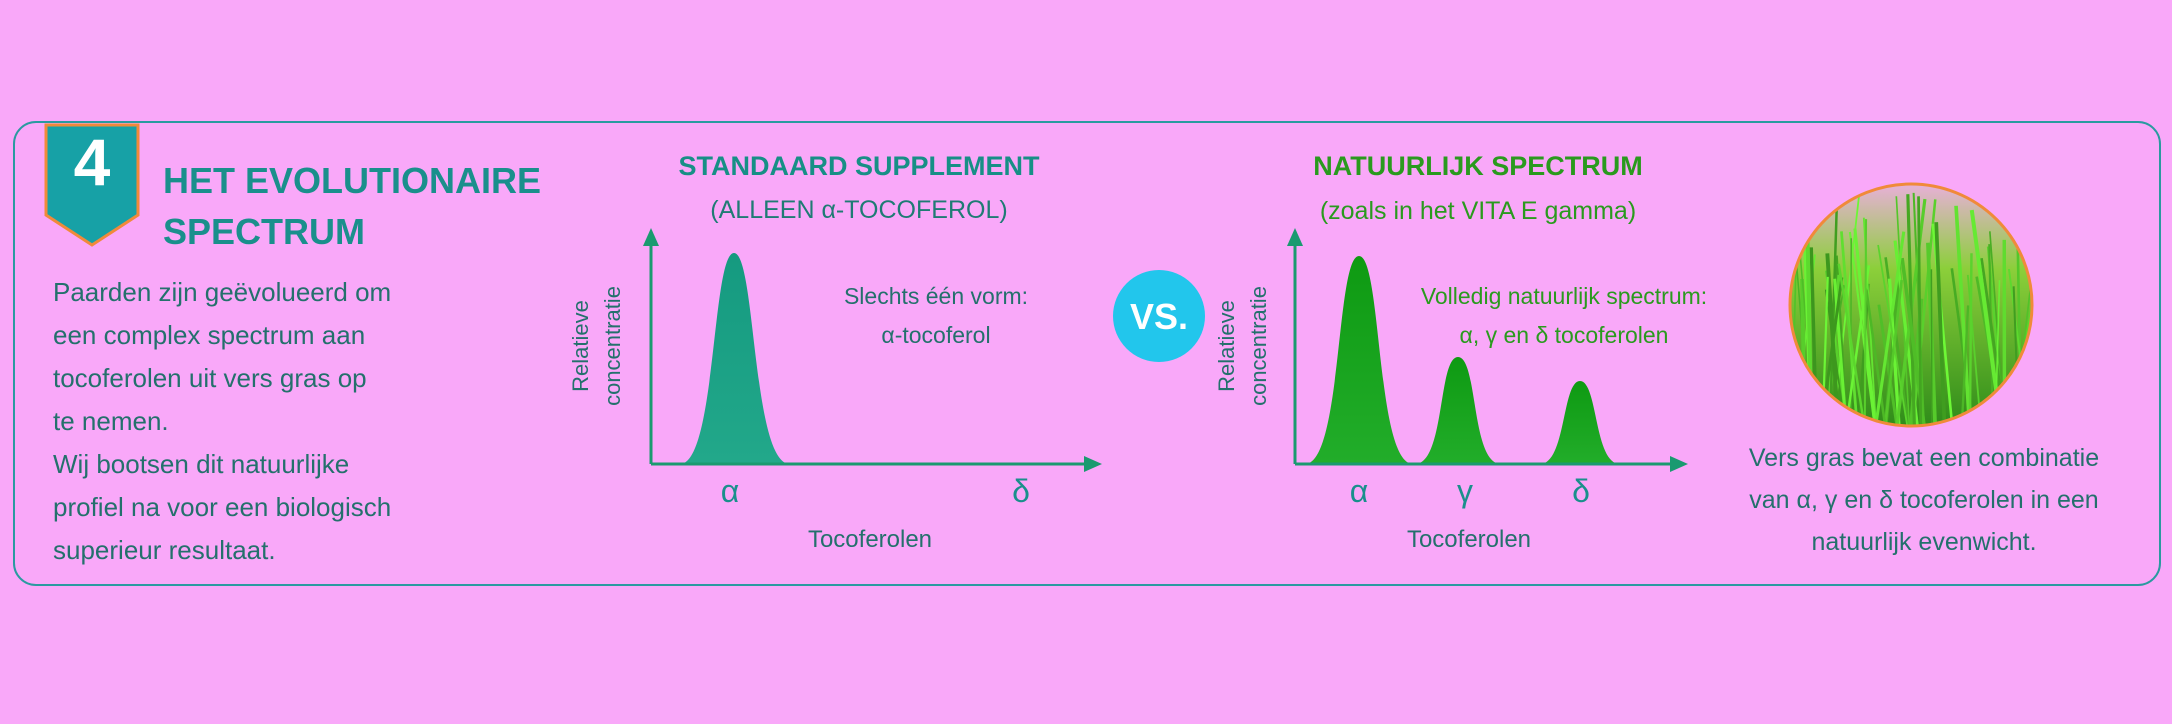  I want to click on gamma-peak, so click(1458, 410).